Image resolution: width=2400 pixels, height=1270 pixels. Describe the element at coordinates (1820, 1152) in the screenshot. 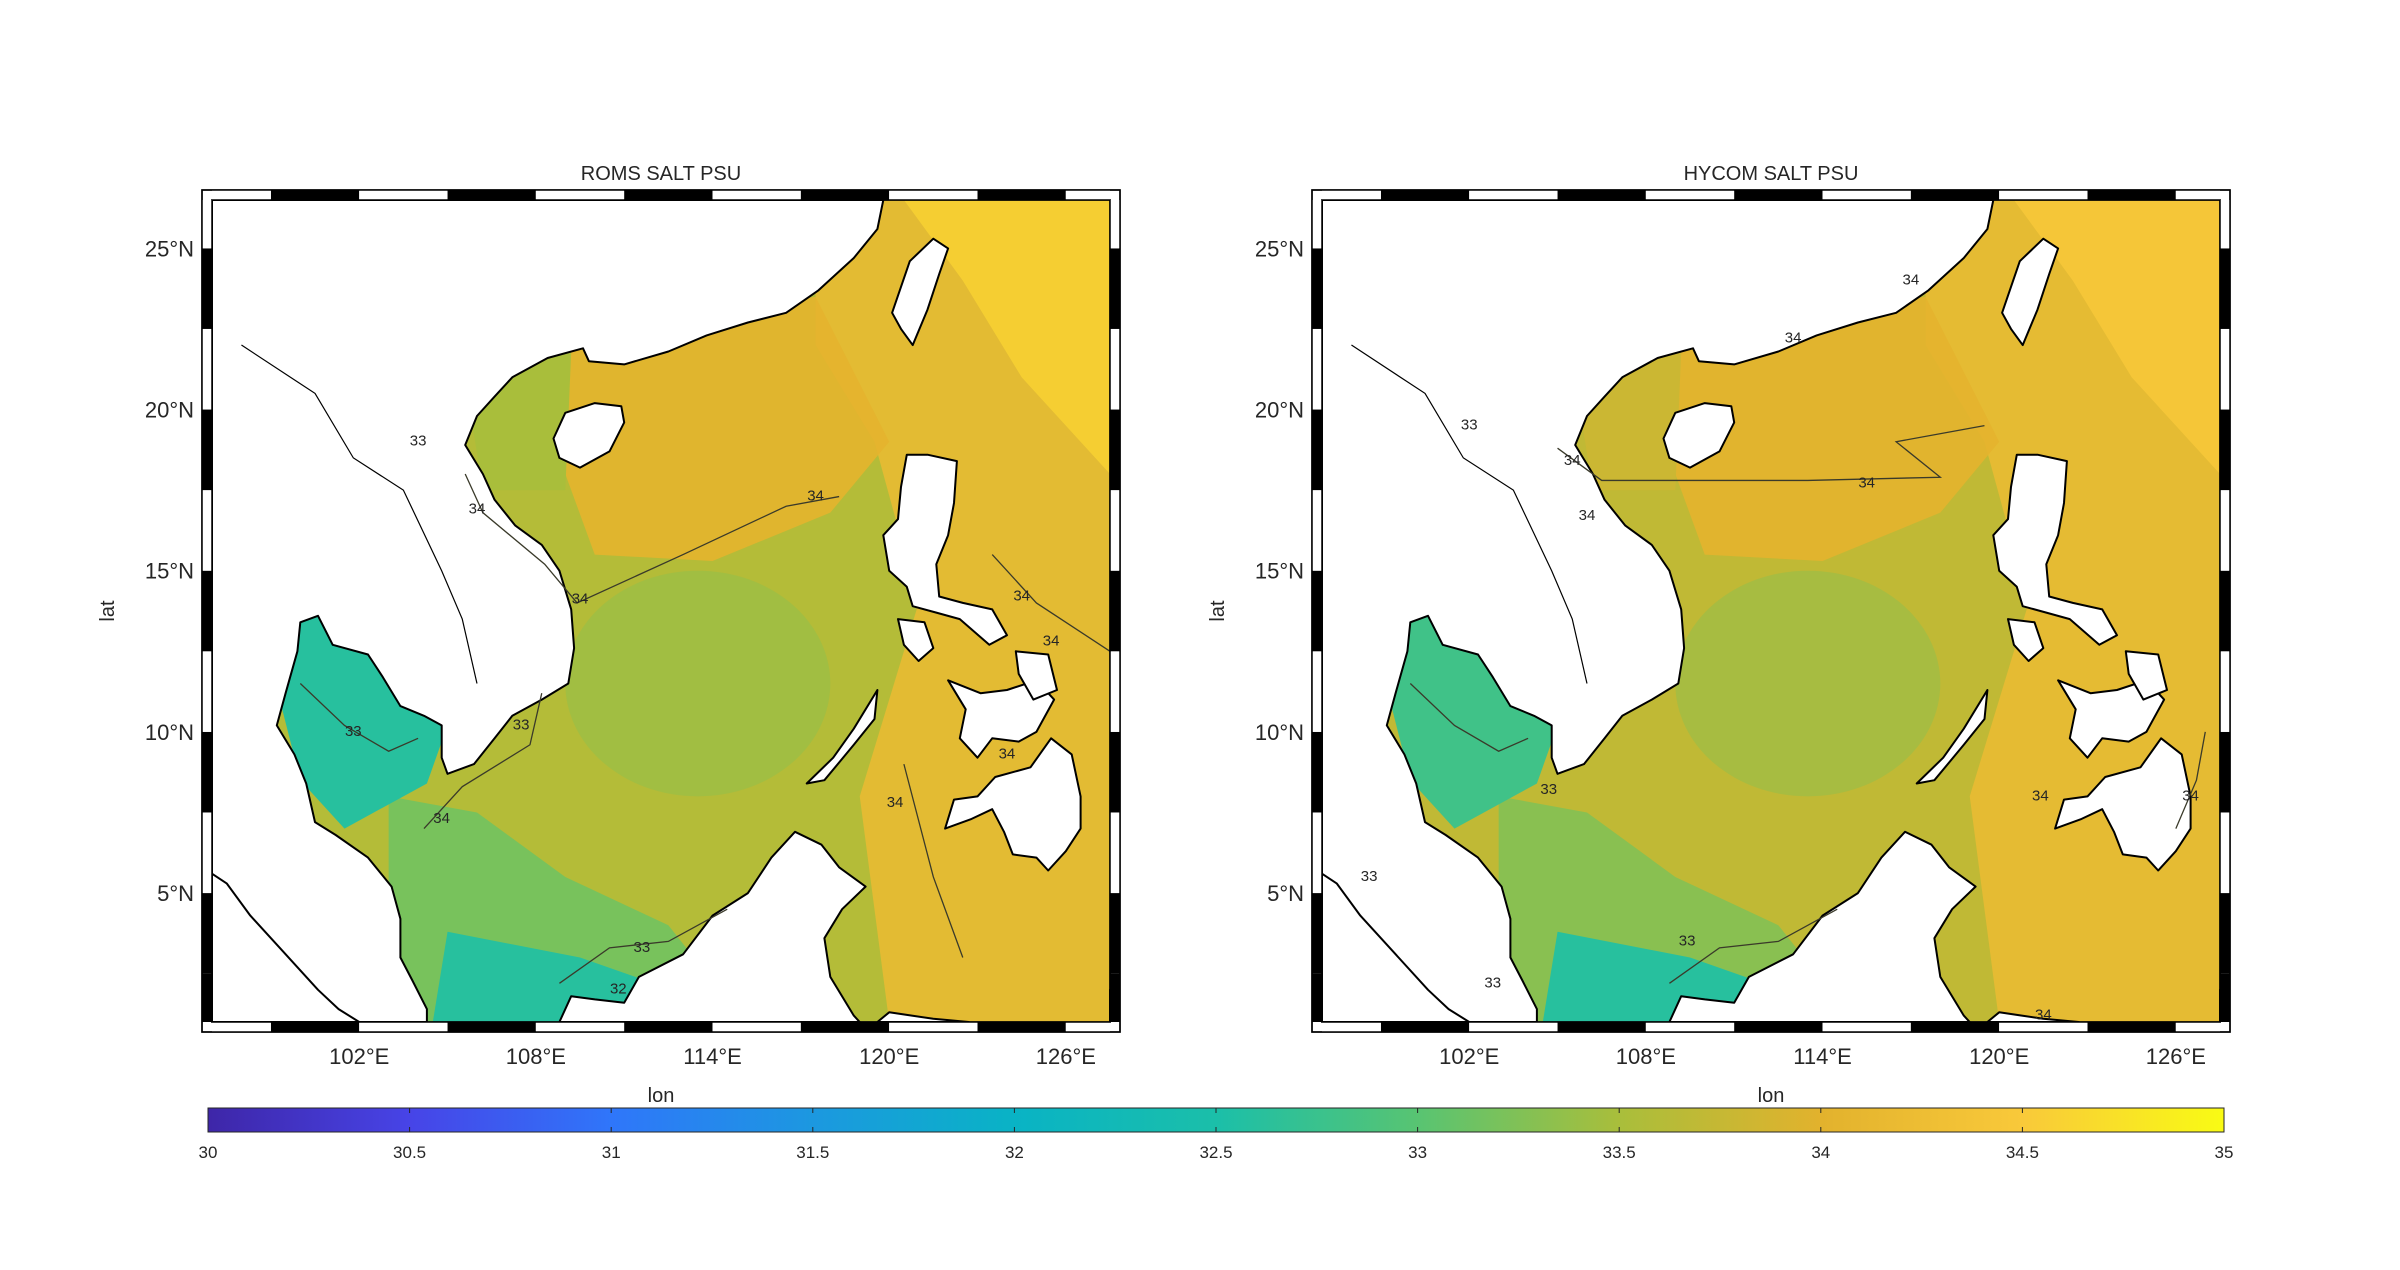

I see `colorbar-tick-label: 34` at that location.